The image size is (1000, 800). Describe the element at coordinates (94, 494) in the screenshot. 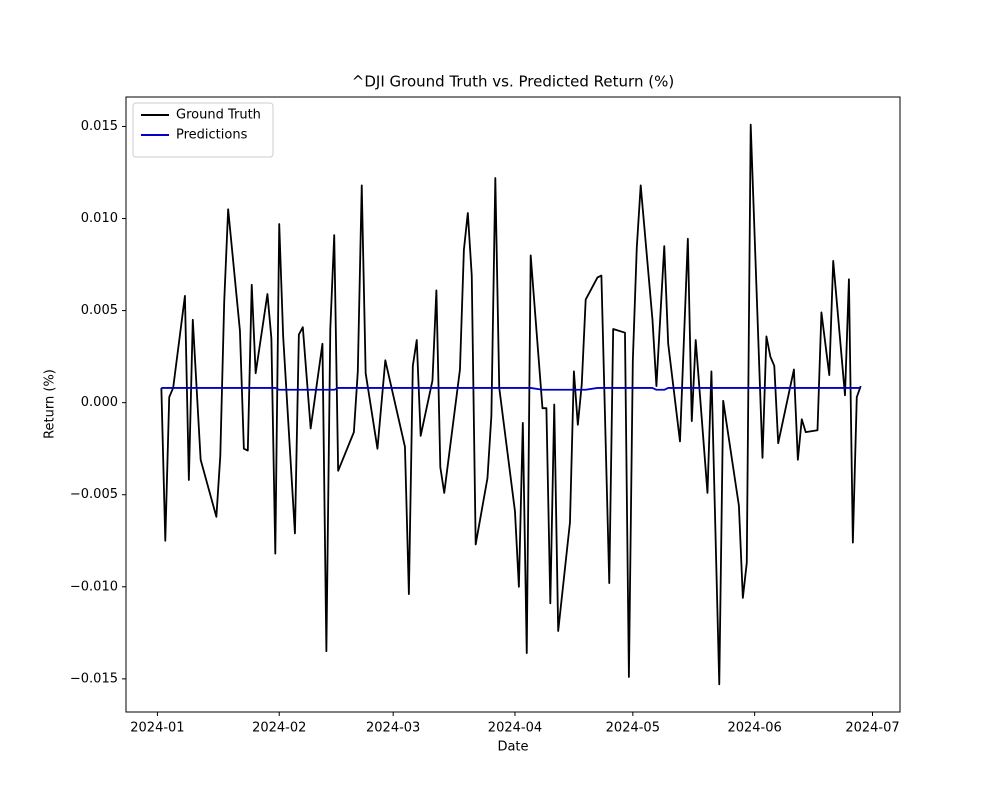

I see `y-tick-label: −0.005` at that location.